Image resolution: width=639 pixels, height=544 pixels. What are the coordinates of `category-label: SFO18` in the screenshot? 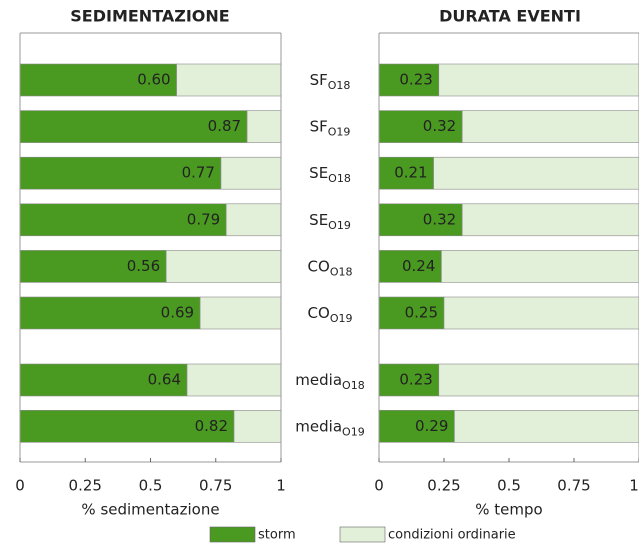 It's located at (330, 82).